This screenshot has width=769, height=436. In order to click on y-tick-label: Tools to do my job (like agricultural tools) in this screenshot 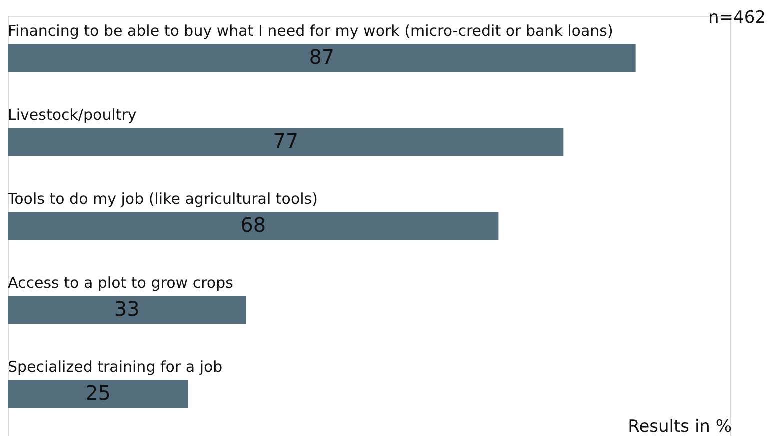, I will do `click(162, 199)`.